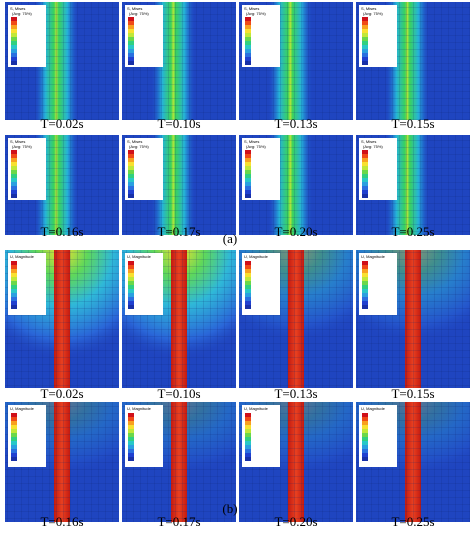 This screenshot has width=474, height=545. Describe the element at coordinates (61, 521) in the screenshot. I see `time-label: T=0.16s` at that location.